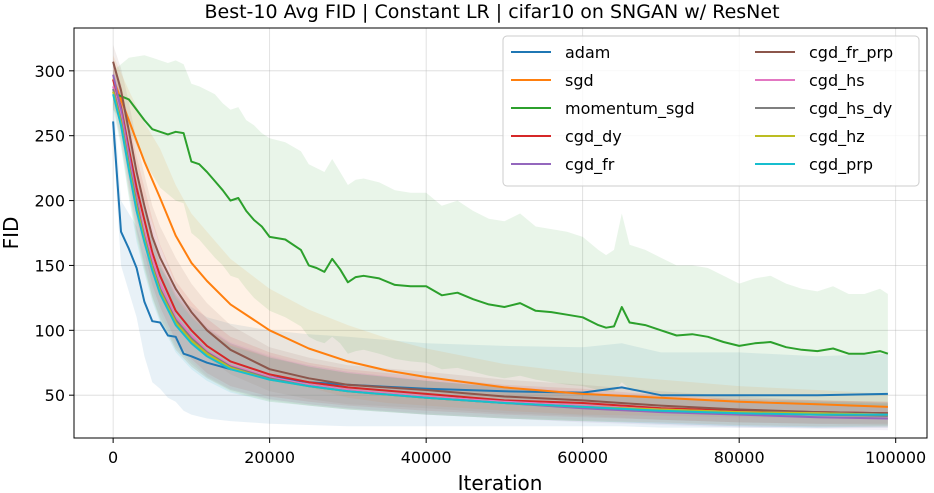  Describe the element at coordinates (582, 457) in the screenshot. I see `x-tick-label: 60000` at that location.